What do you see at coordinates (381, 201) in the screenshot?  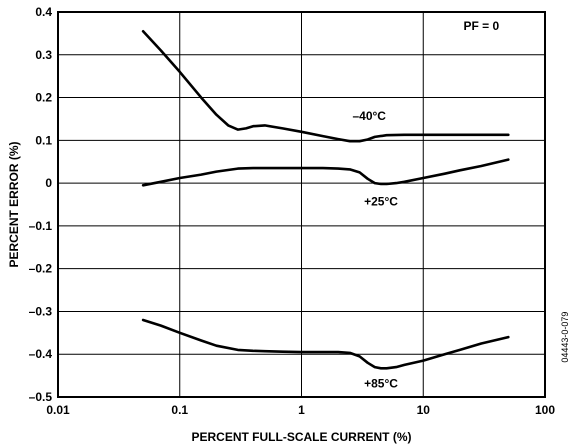 I see `series-label-1: +25°C` at bounding box center [381, 201].